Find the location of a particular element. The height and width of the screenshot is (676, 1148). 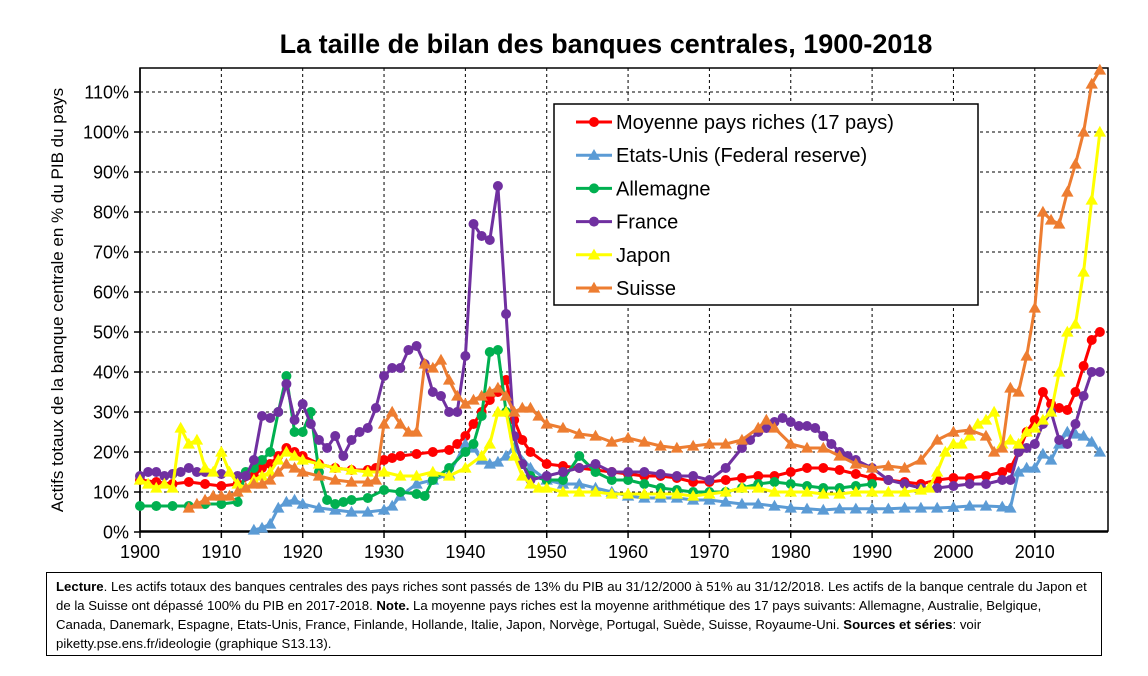

legend-label: Etats-Unis (Federal reserve) is located at coordinates (741, 156).